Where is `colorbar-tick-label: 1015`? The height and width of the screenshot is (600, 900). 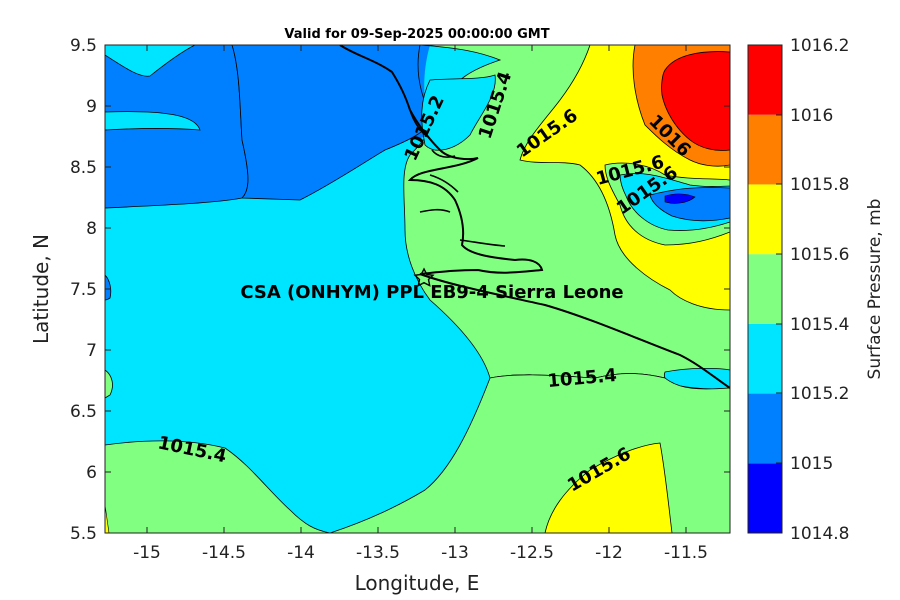
colorbar-tick-label: 1015 is located at coordinates (811, 464).